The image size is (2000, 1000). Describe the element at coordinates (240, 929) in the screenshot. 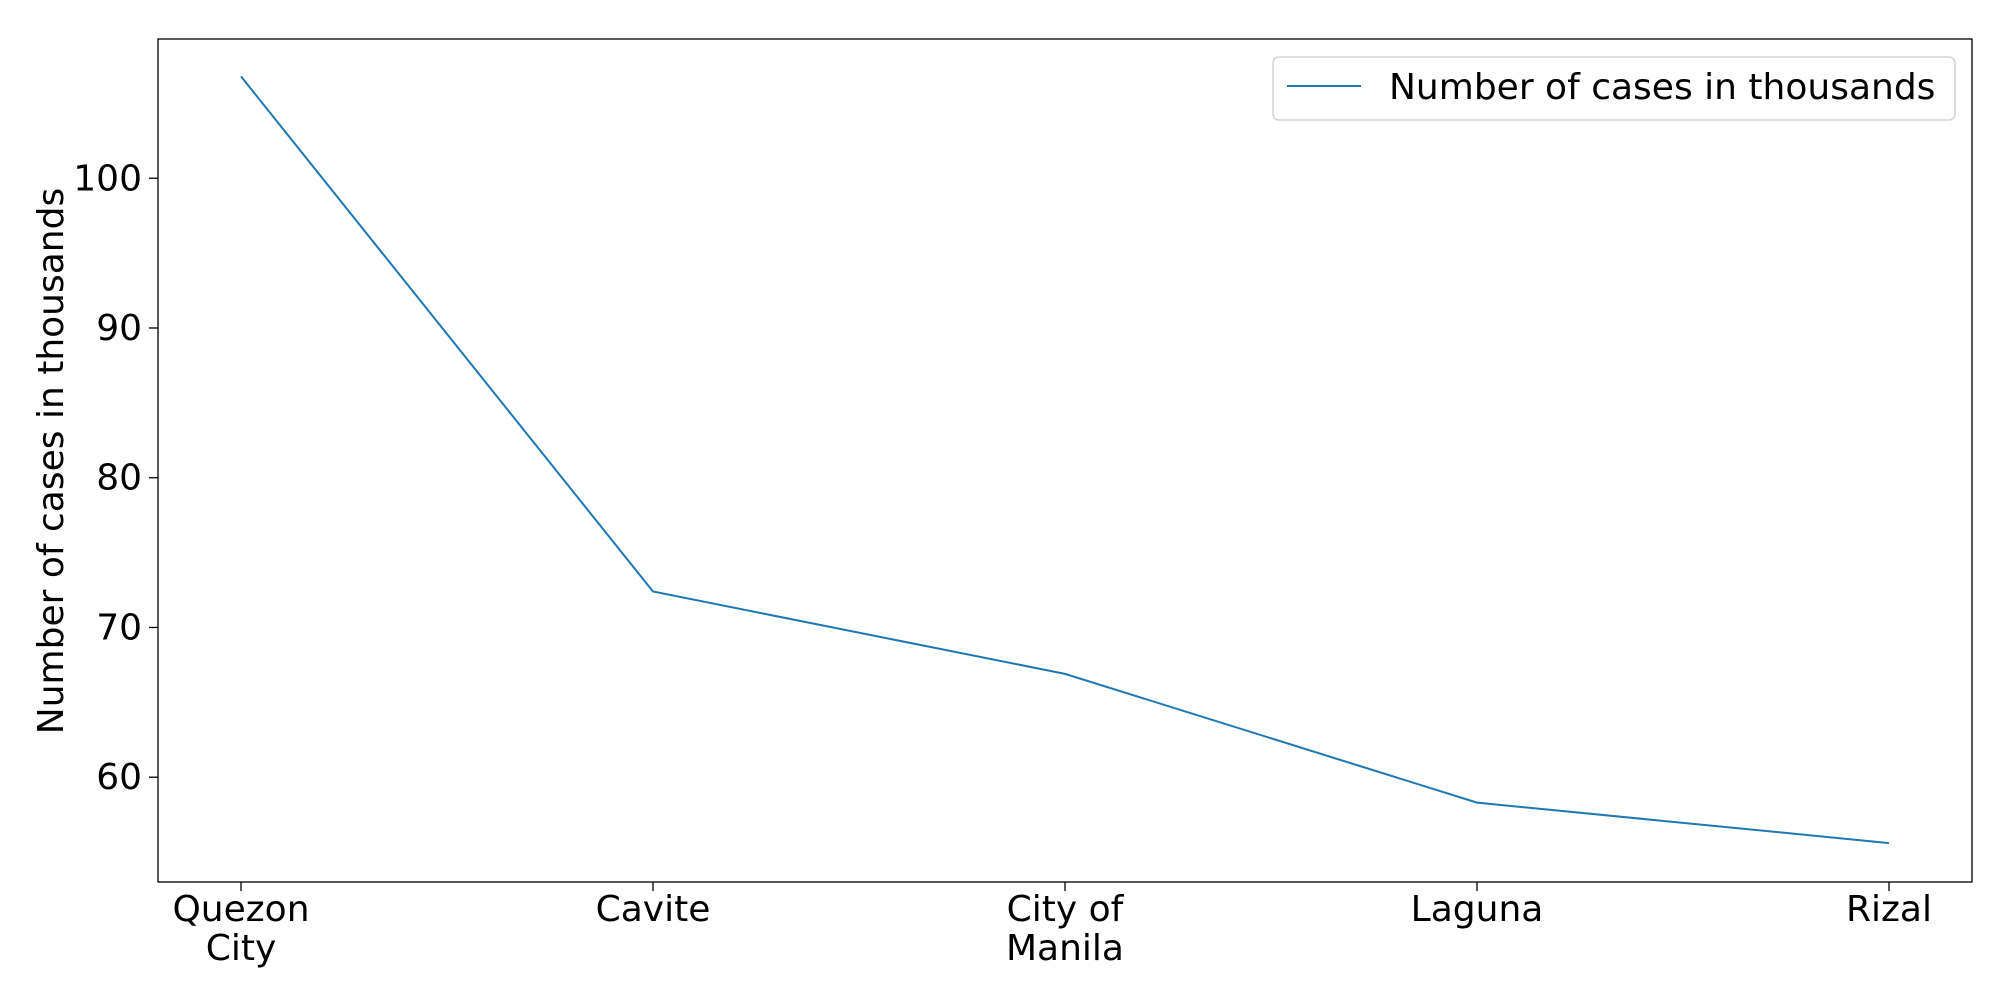

I see `x-tick-label: Quezon City` at that location.